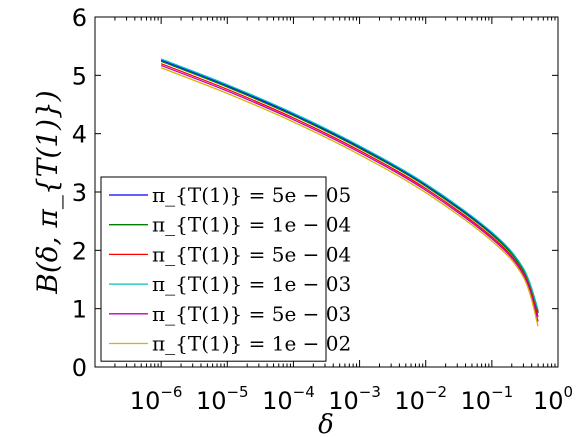 The width and height of the screenshot is (581, 437). What do you see at coordinates (251, 314) in the screenshot?
I see `legend-label: π_{T(1)} = 5e − 03` at bounding box center [251, 314].